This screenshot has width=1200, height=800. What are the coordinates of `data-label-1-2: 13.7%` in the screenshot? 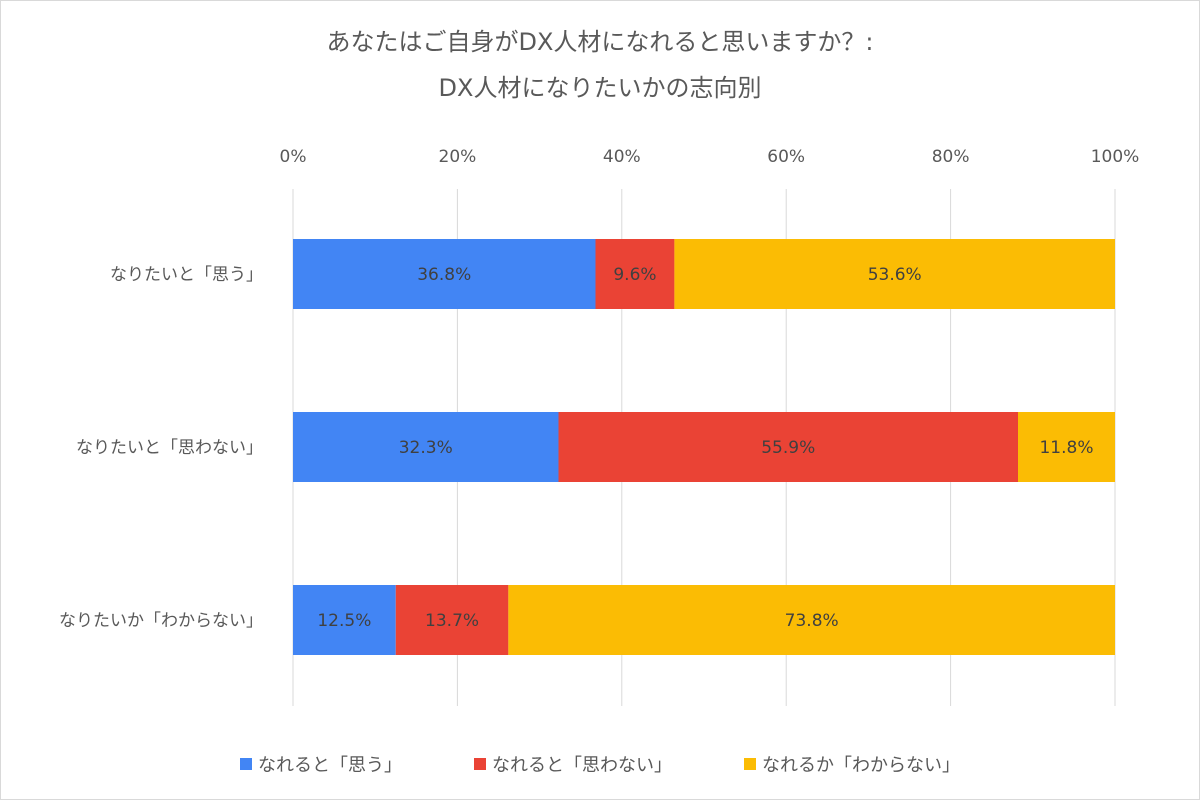 It's located at (452, 621).